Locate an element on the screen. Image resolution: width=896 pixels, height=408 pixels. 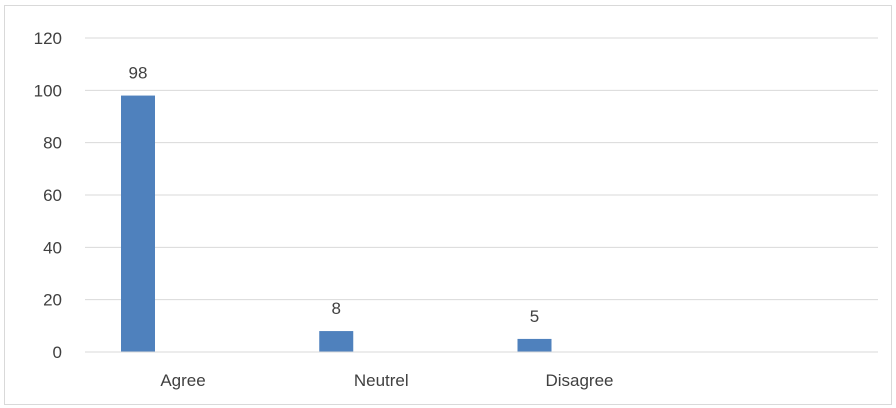
y-tick-label: 40 is located at coordinates (52, 247).